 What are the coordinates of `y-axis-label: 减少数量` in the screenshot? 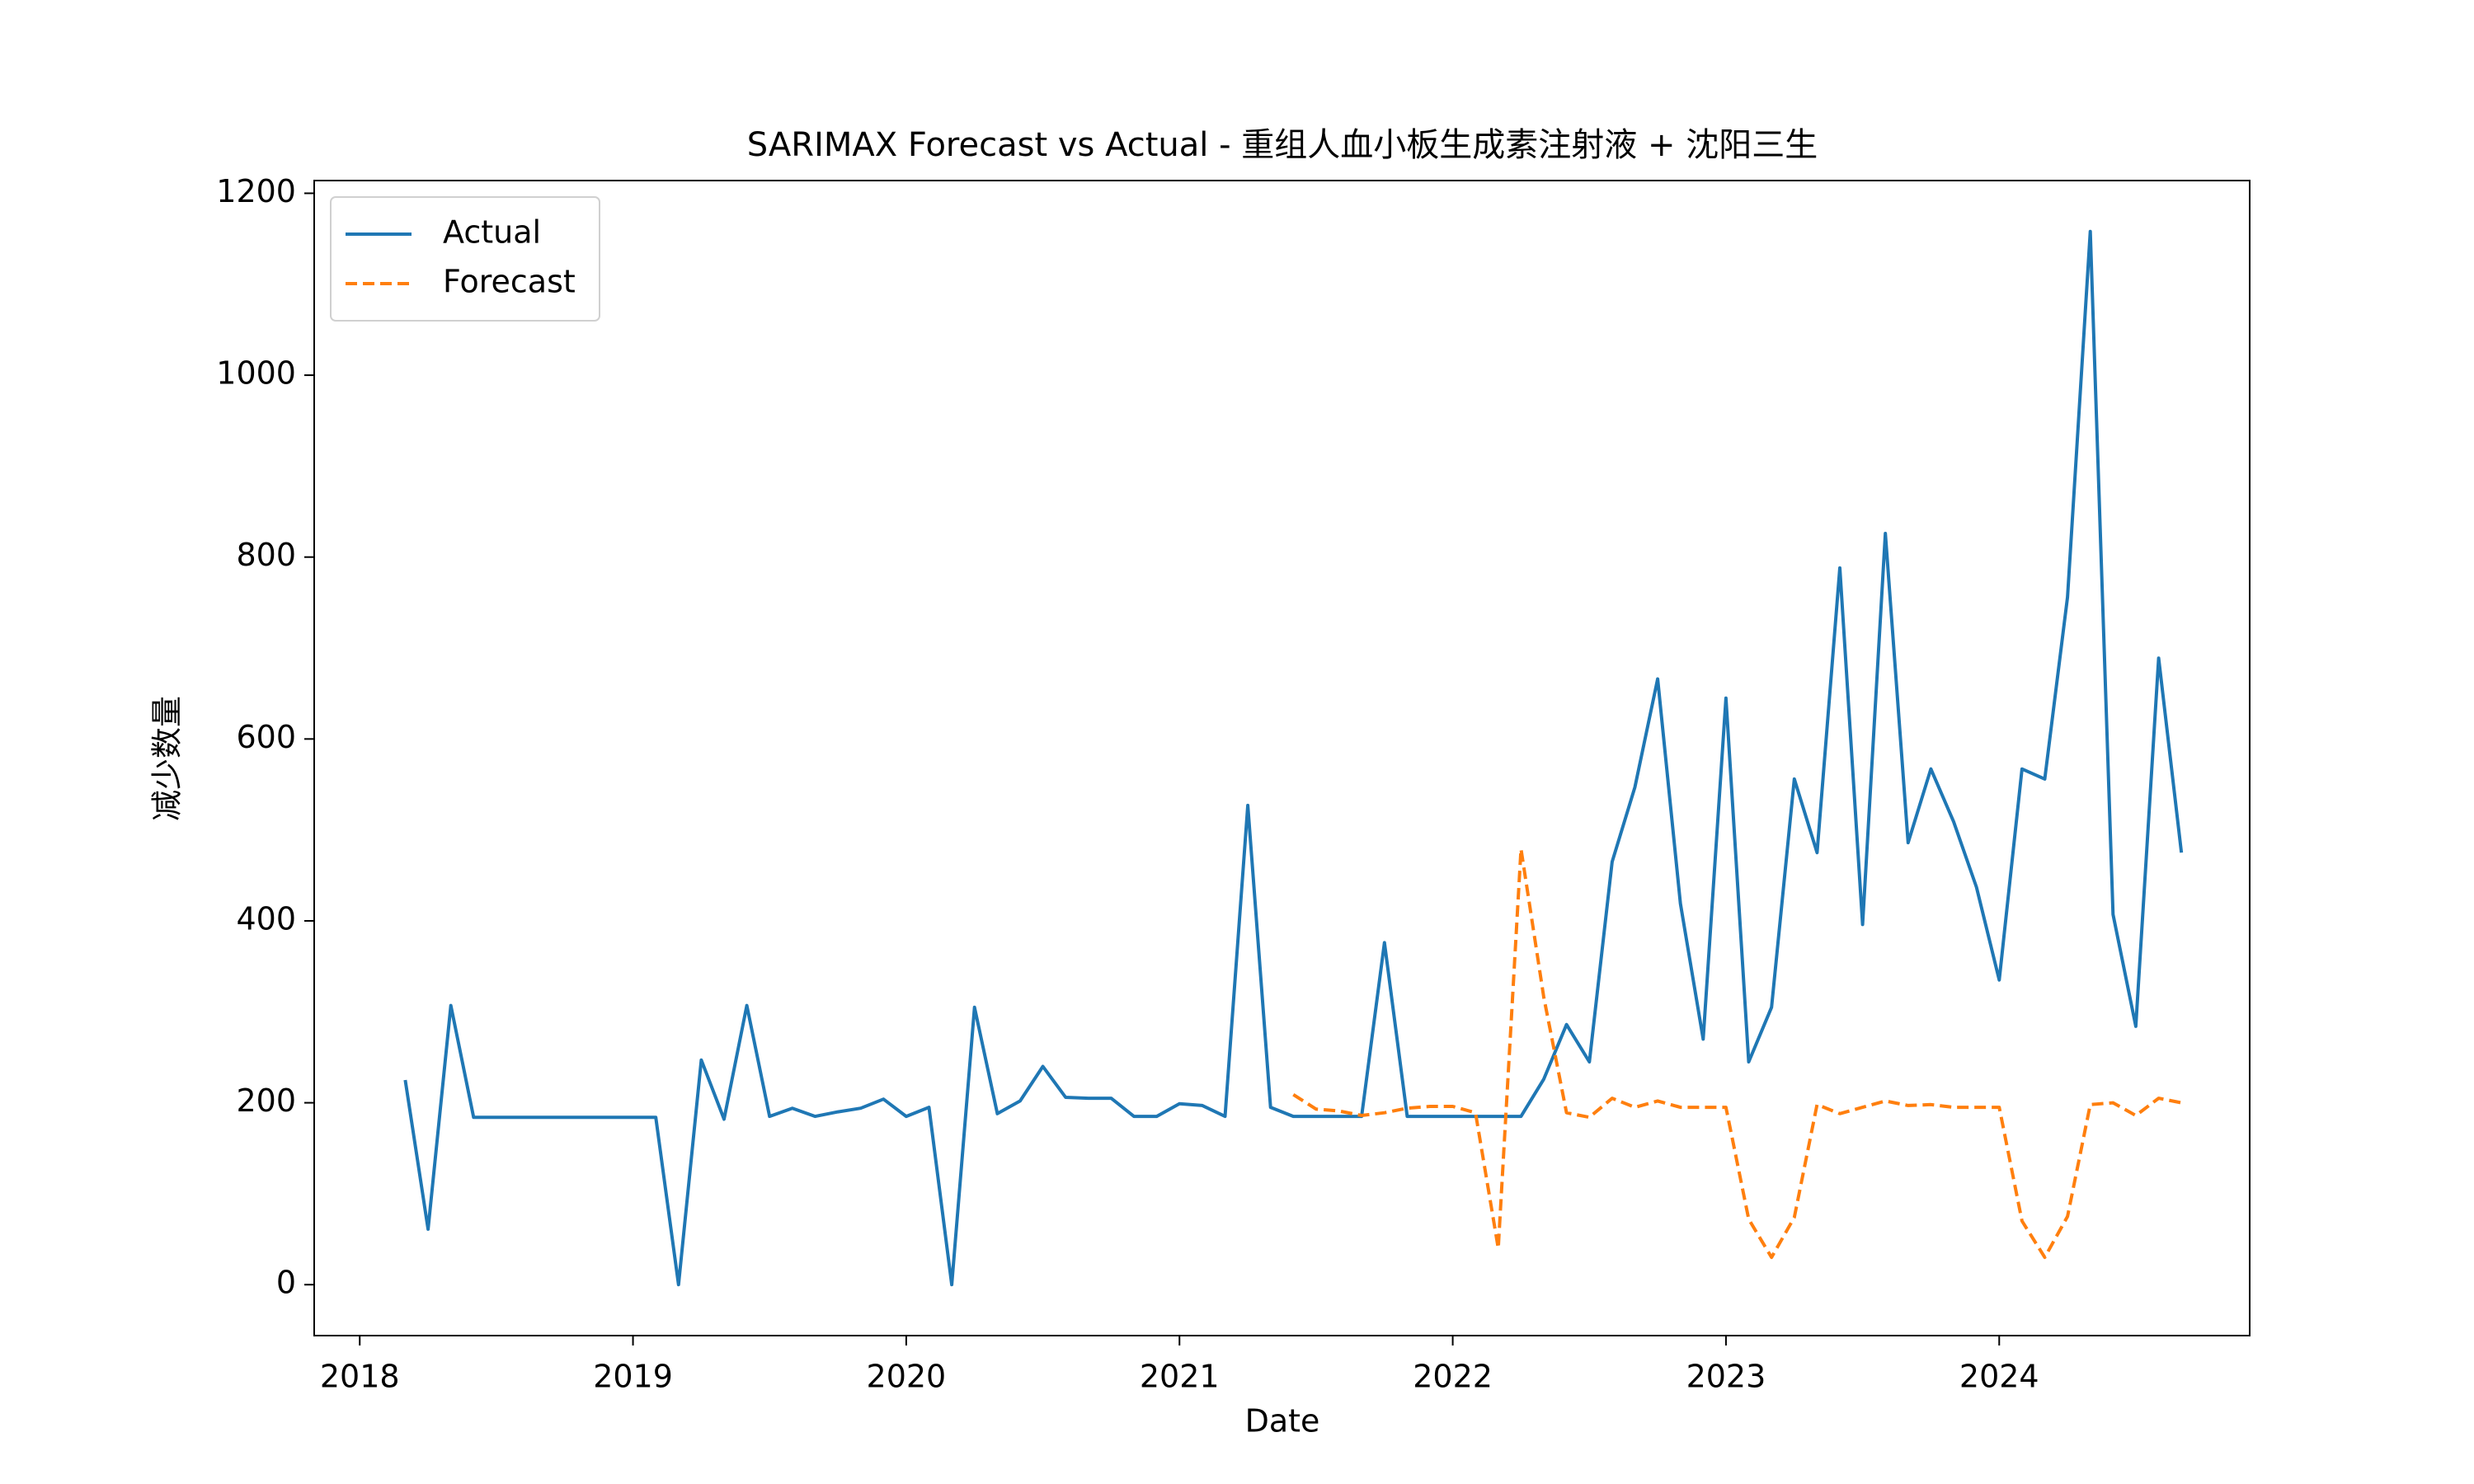 It's located at (167, 758).